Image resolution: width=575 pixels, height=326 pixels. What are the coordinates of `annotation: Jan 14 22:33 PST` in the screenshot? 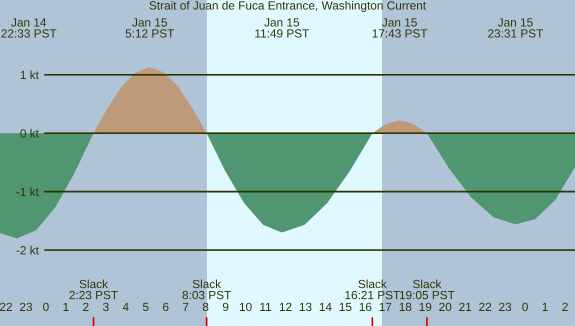 It's located at (28, 28).